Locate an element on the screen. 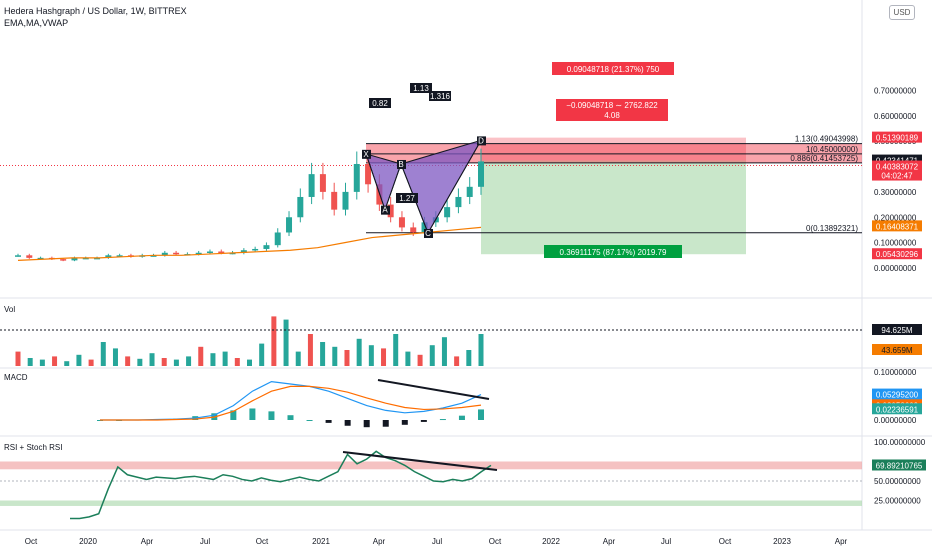  ratio-label: 1.316 is located at coordinates (440, 96).